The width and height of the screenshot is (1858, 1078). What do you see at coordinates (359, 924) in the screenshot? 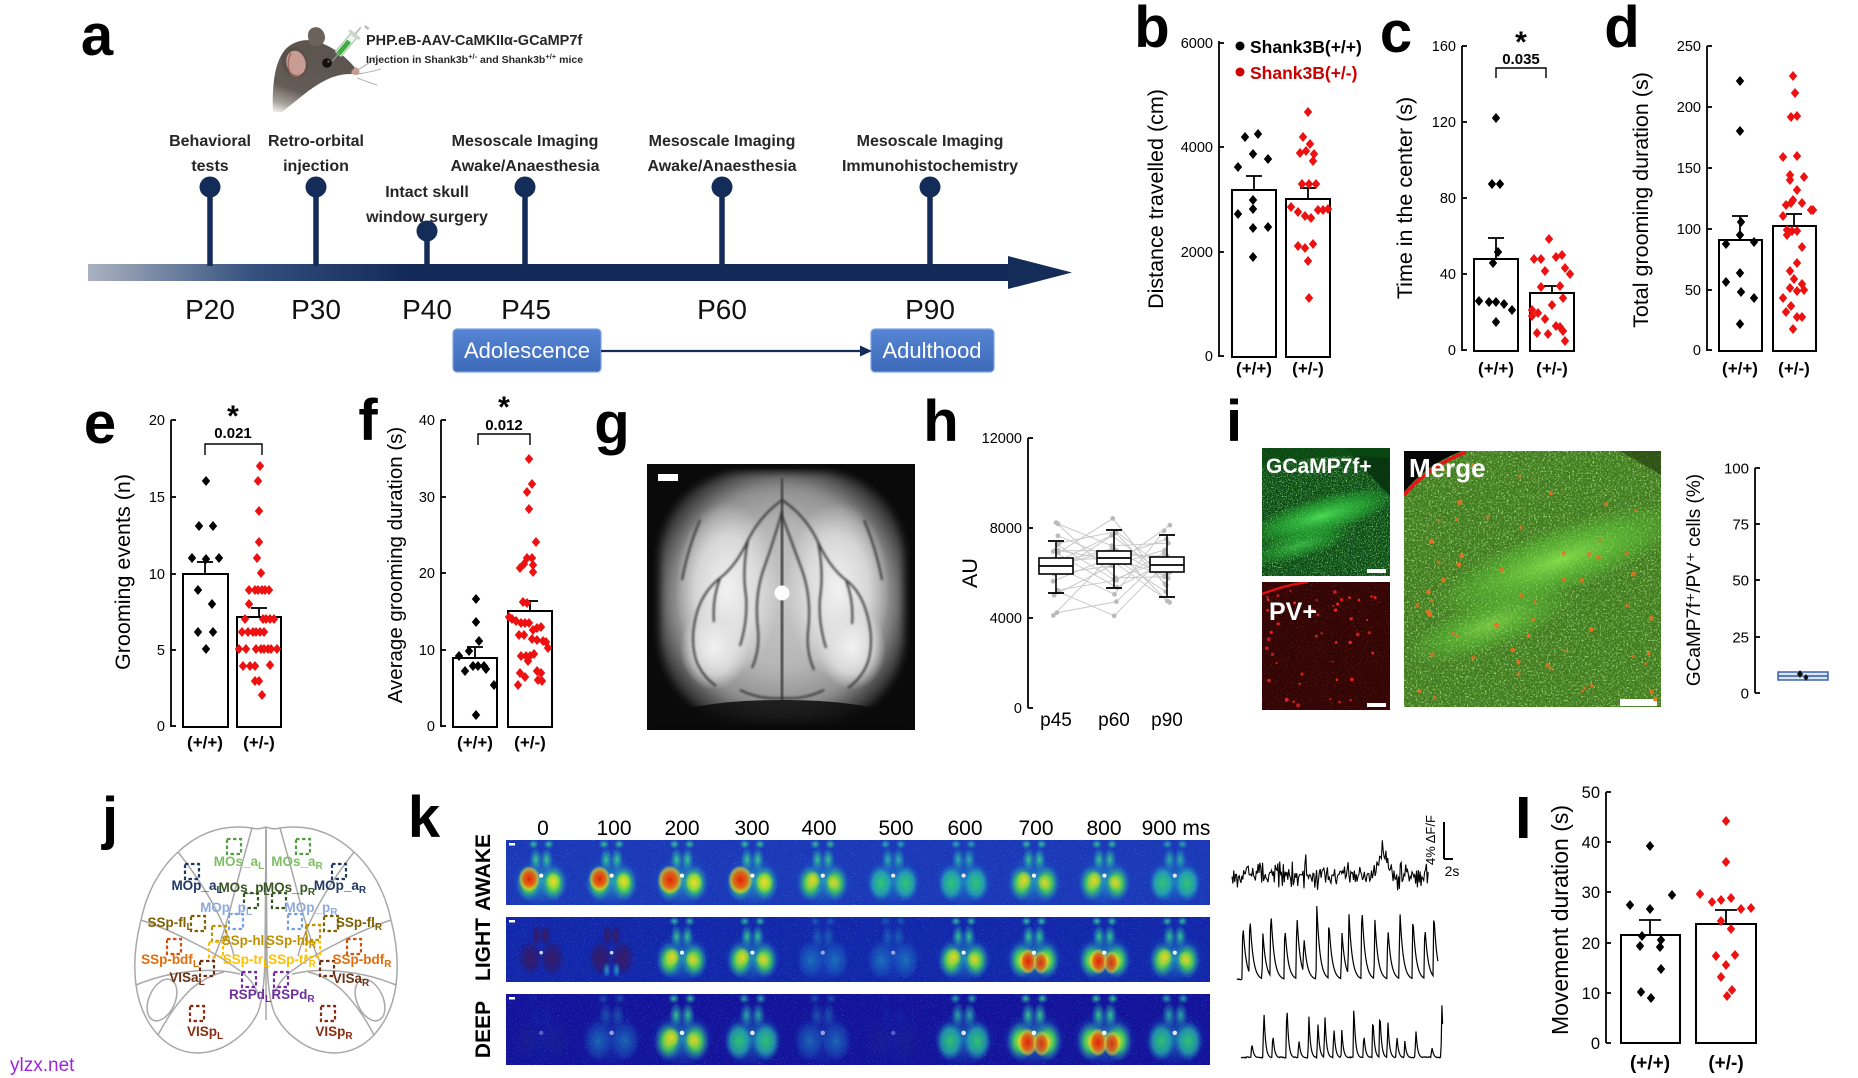
I see `svg-text: SSp-flR` at bounding box center [359, 924].